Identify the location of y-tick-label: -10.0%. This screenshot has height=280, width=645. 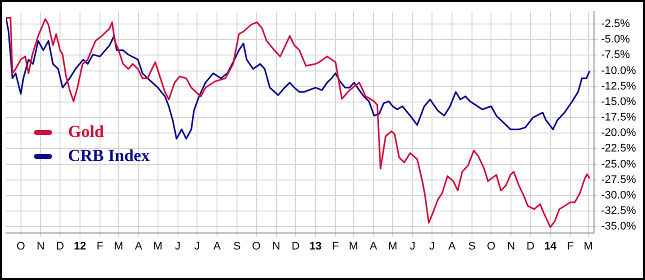
(618, 70).